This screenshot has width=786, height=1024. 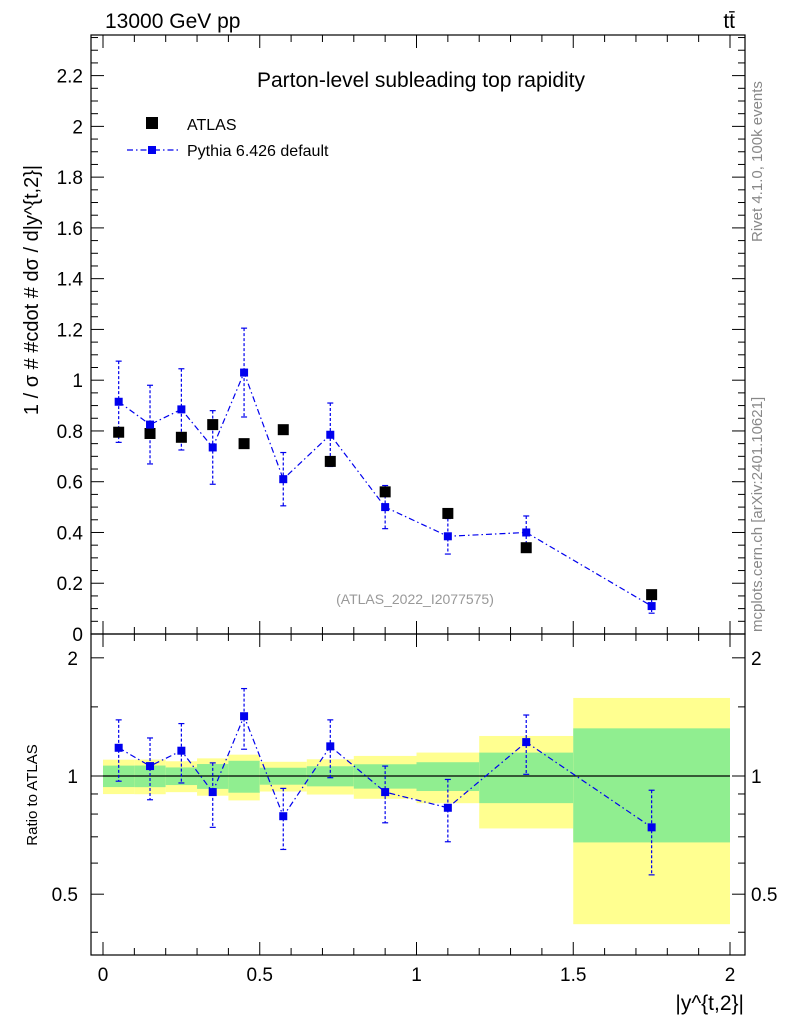 I want to click on legend: ATLAS Pythia 6.426 default, so click(x=228, y=138).